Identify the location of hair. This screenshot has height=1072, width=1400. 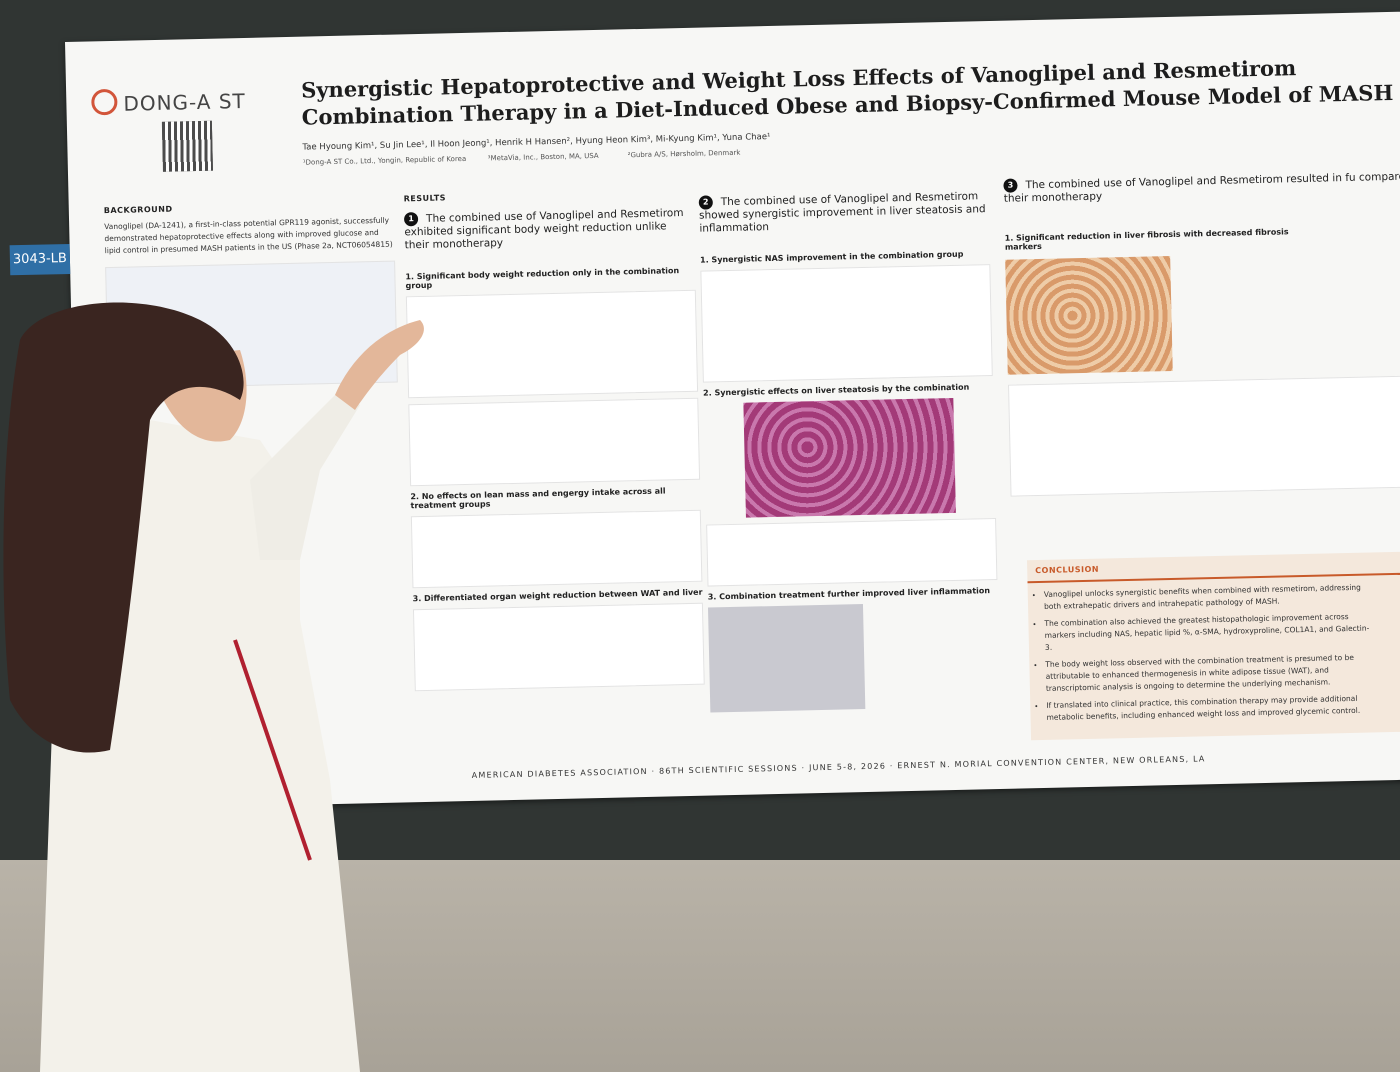
(123, 527).